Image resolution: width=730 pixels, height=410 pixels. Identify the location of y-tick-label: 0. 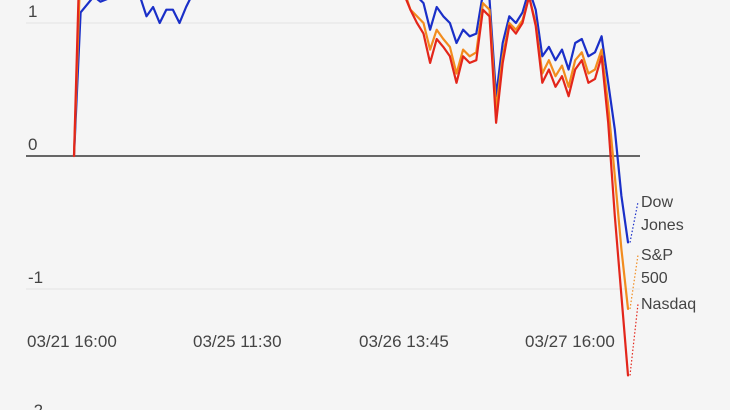
(32, 144).